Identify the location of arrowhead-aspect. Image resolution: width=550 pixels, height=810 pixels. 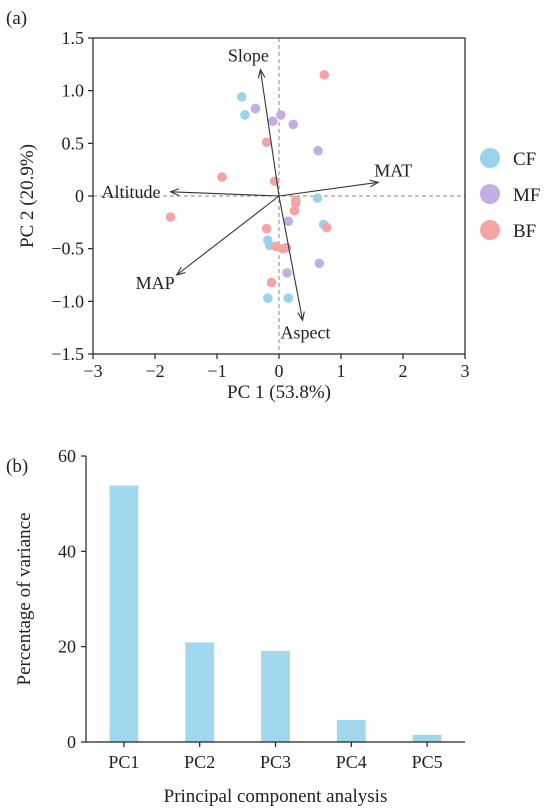
(301, 316).